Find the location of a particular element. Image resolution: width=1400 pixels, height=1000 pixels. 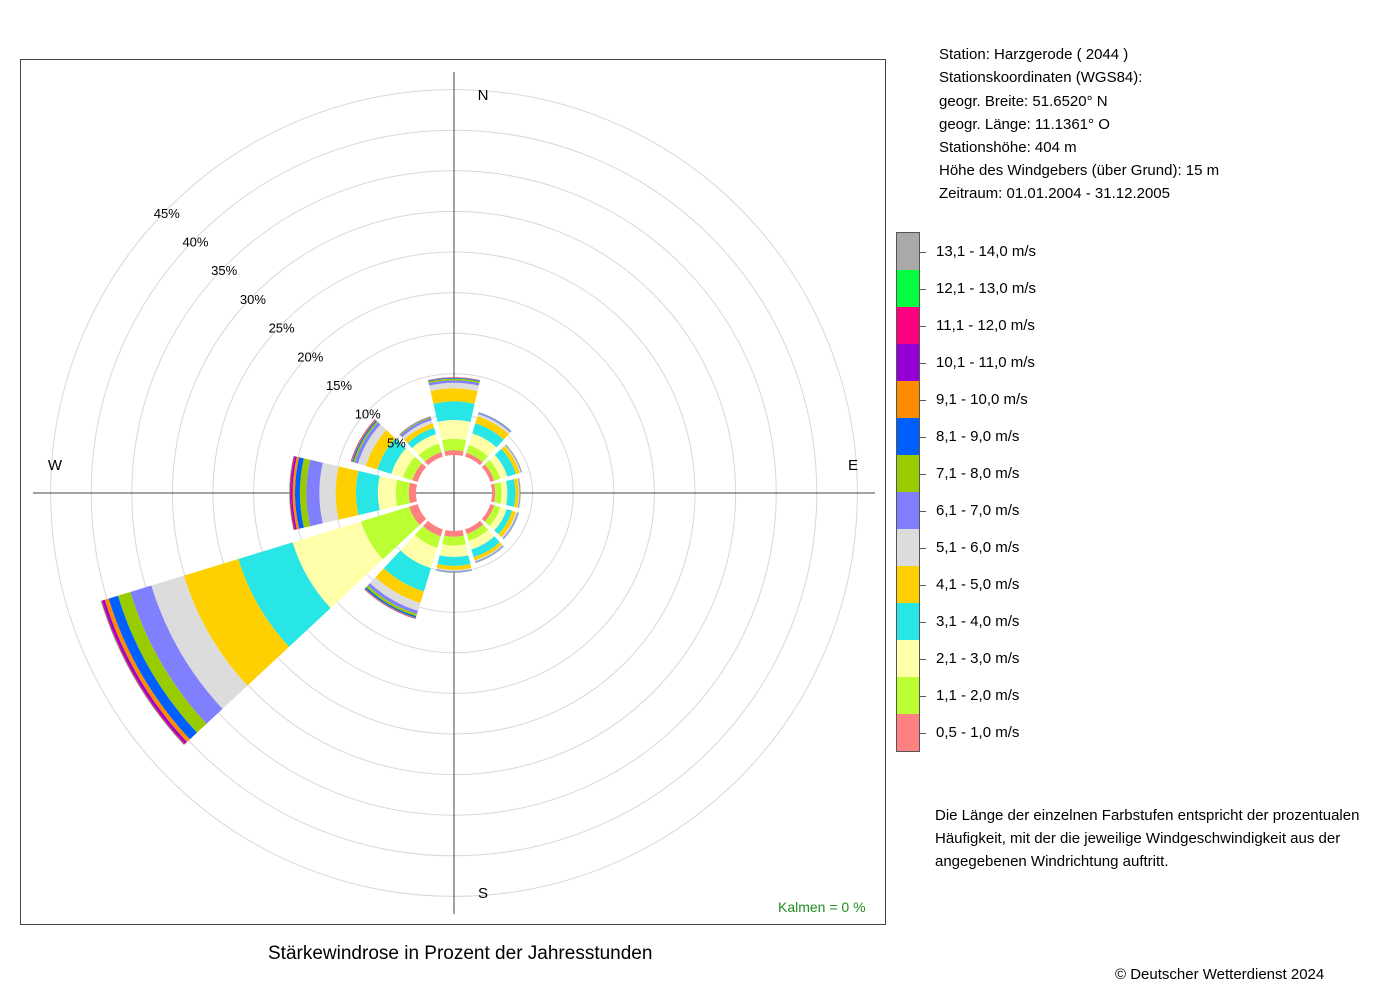

ring-label: 35% is located at coordinates (224, 270).